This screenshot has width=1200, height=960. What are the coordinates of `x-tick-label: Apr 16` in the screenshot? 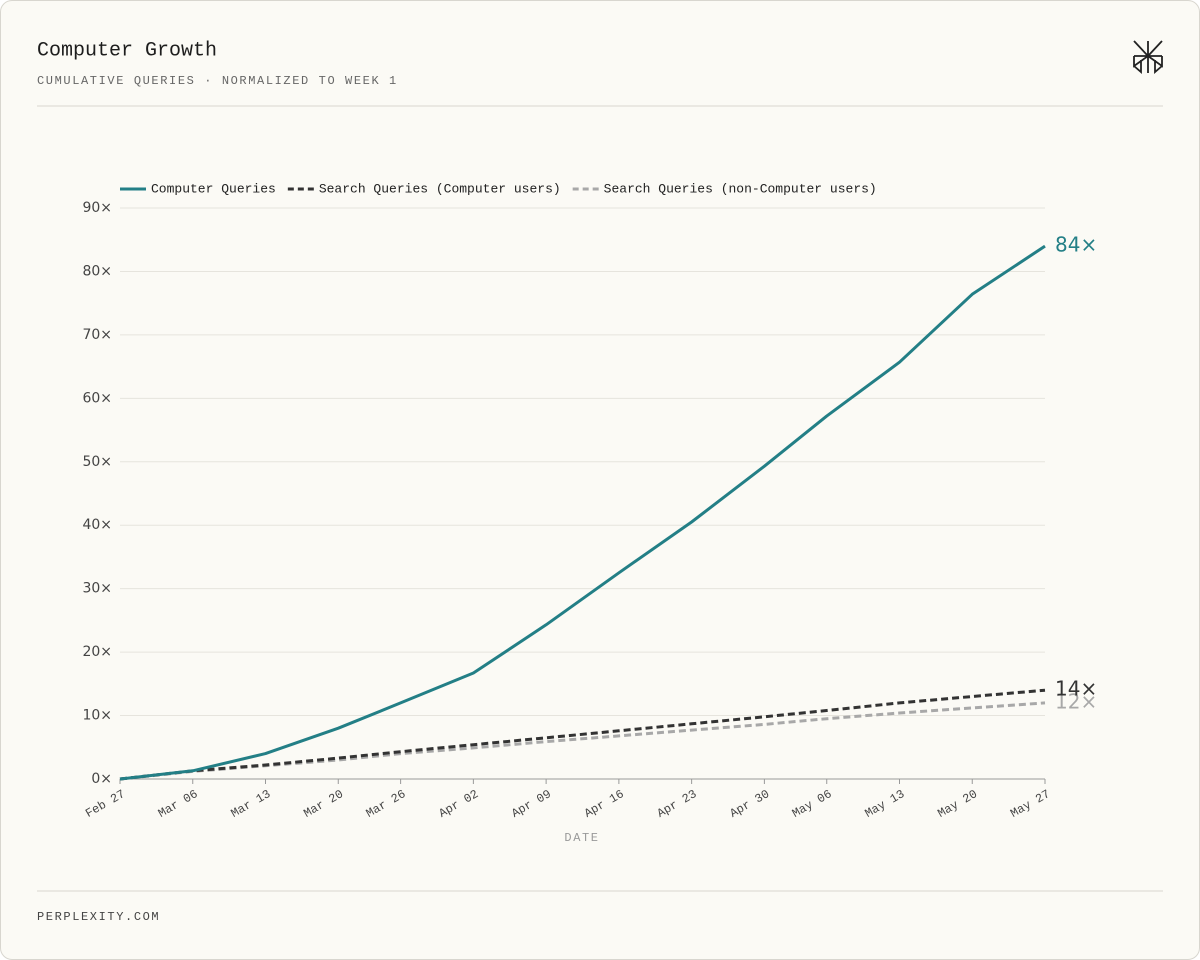 It's located at (604, 804).